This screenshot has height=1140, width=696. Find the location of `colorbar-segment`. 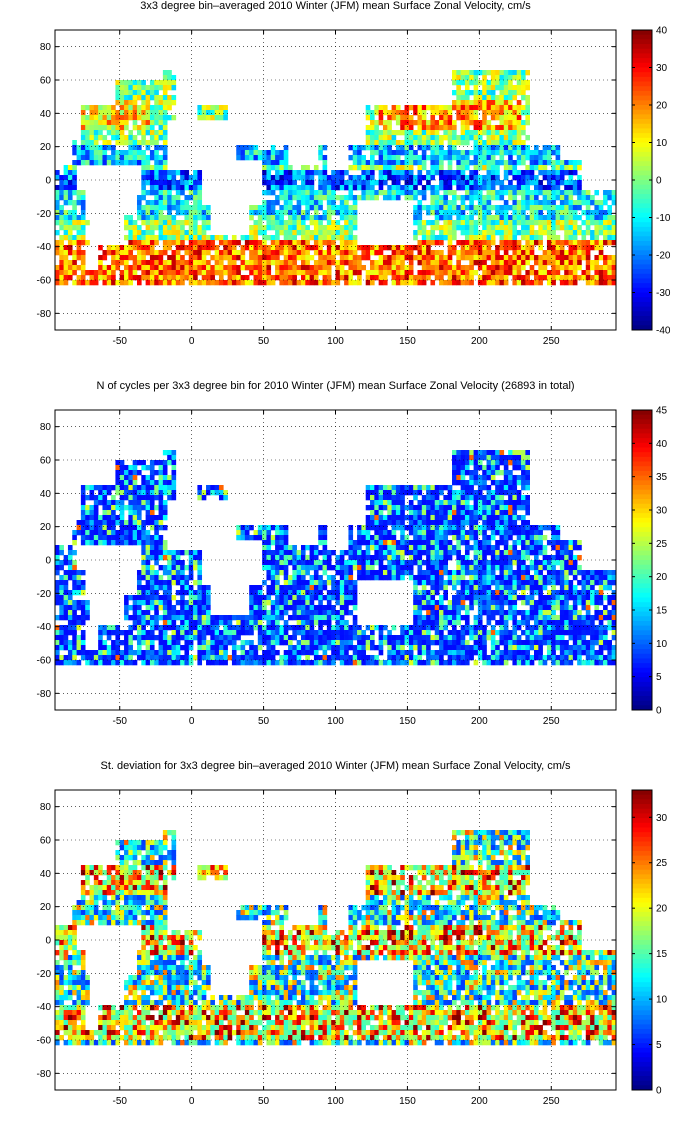

colorbar-segment is located at coordinates (642, 197).